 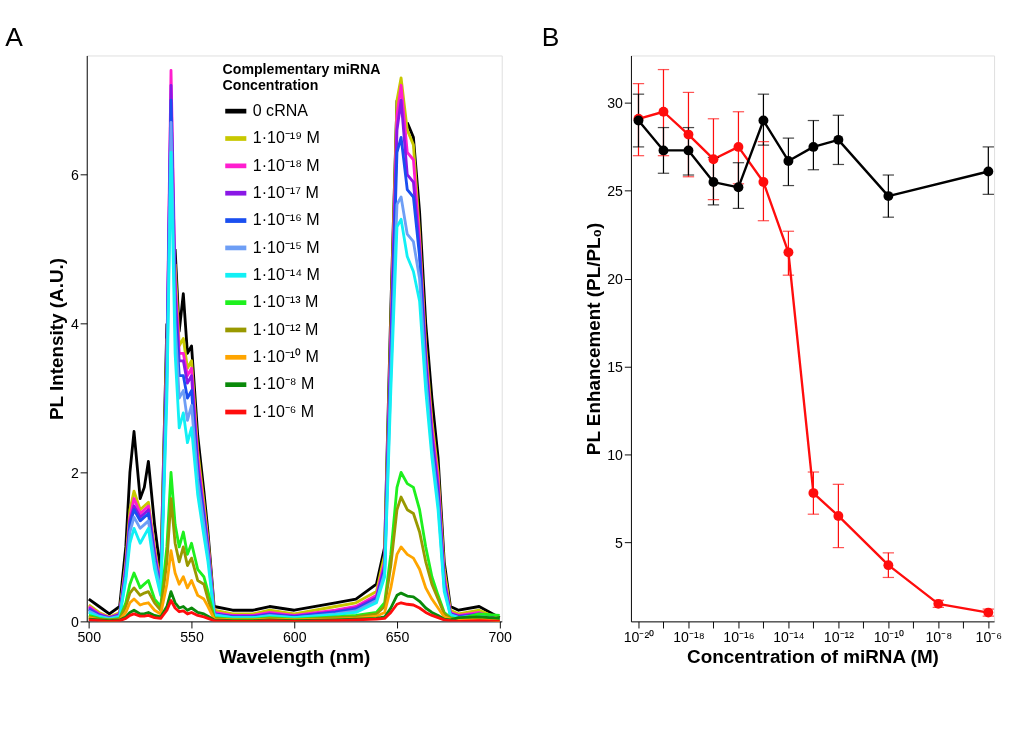 I want to click on x-tick-label: 10⁻⁸, so click(x=939, y=636).